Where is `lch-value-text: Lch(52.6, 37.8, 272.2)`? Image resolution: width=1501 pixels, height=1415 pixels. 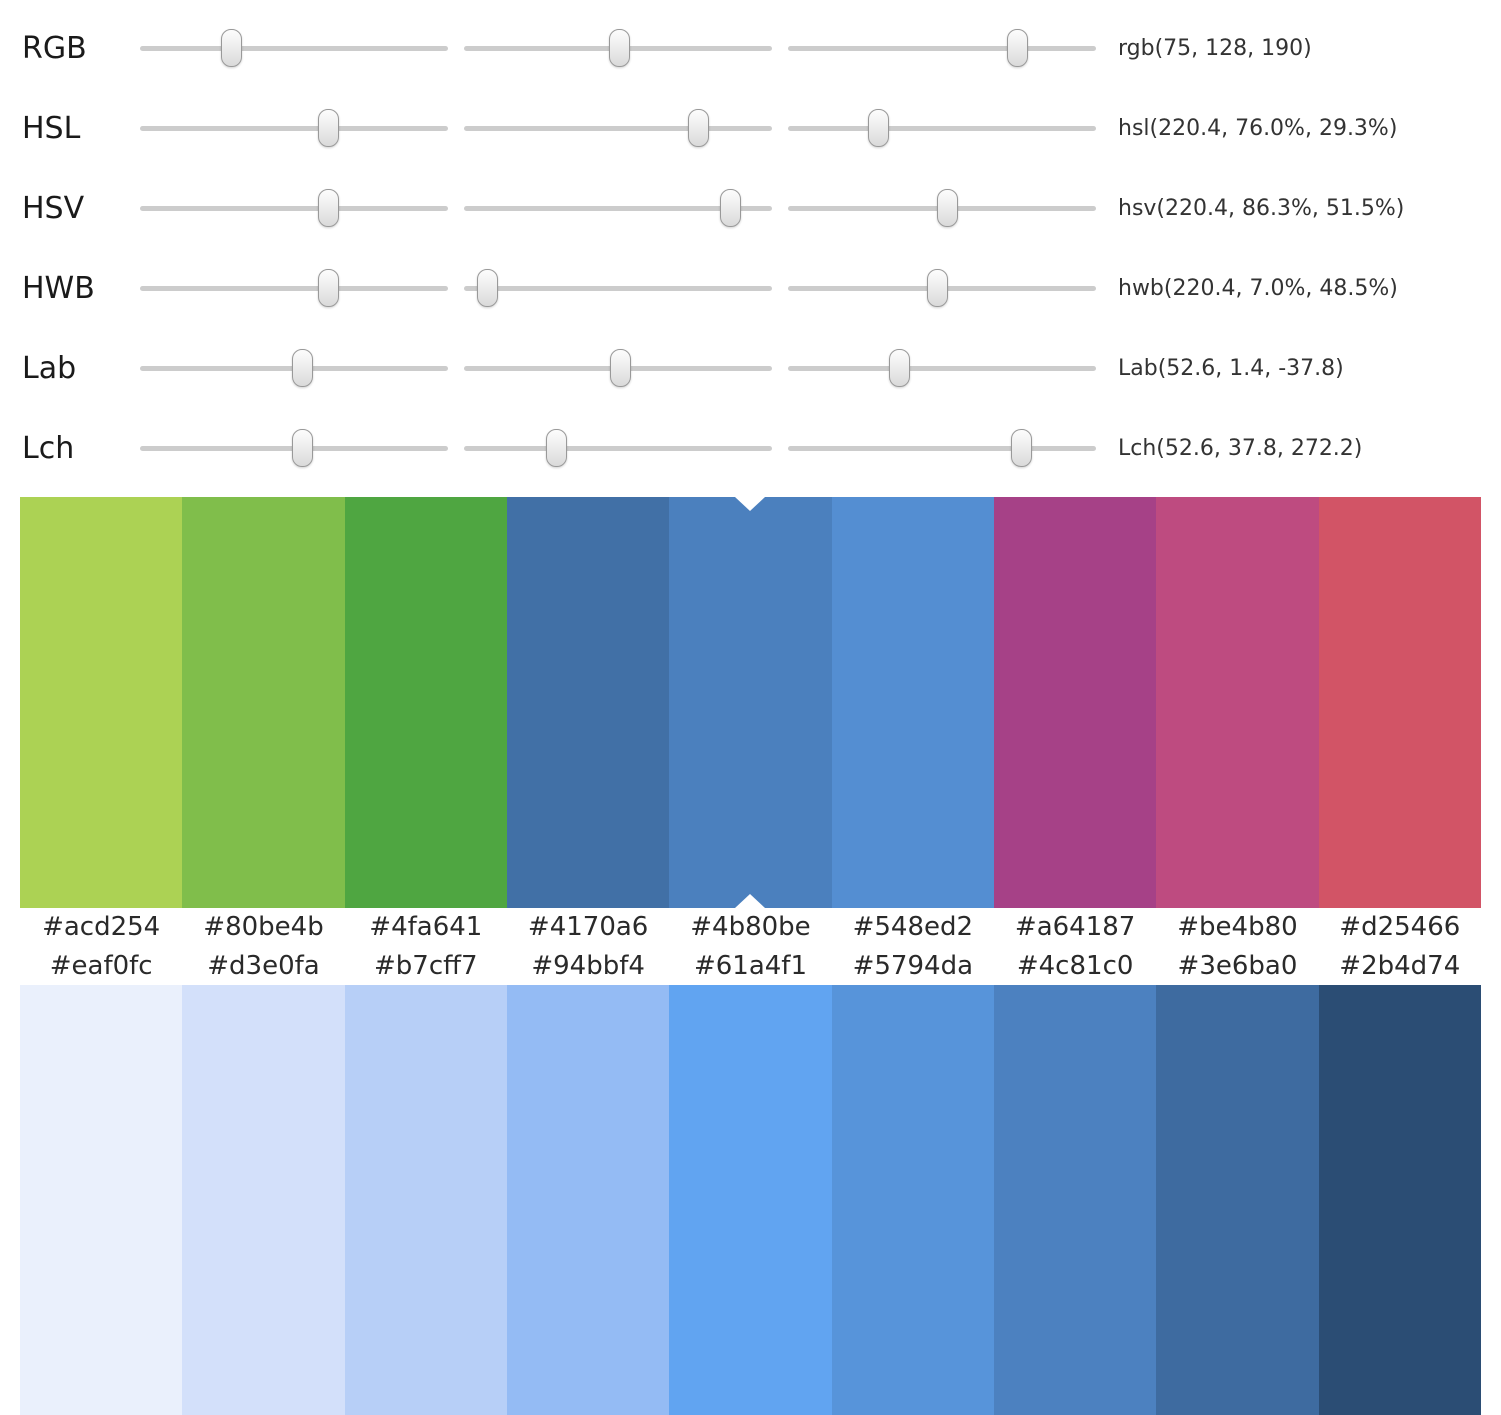 lch-value-text: Lch(52.6, 37.8, 272.2) is located at coordinates (1240, 448).